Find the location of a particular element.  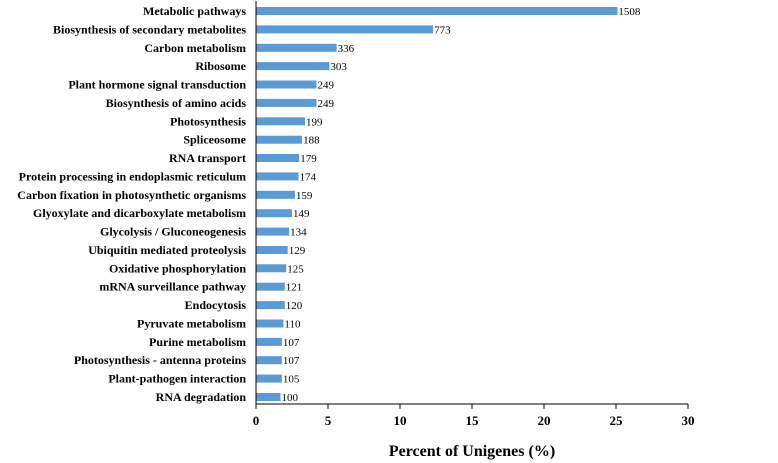

category-label: Endocytosis is located at coordinates (216, 305).